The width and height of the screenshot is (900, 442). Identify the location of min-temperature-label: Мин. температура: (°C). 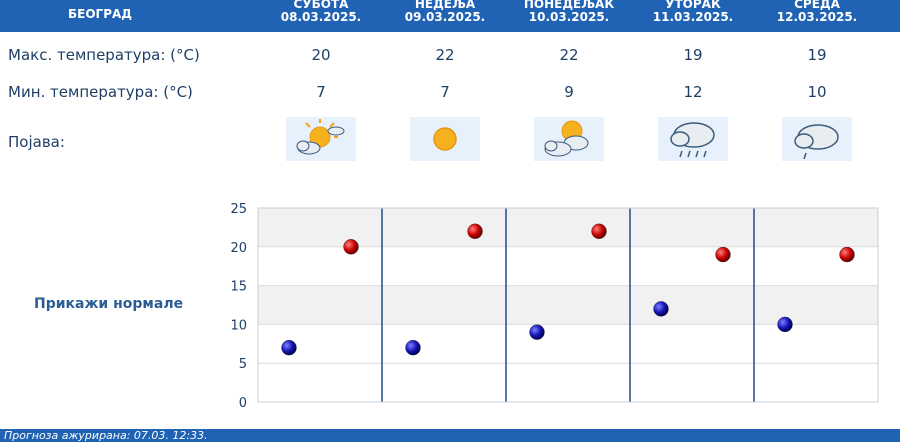
(100, 92).